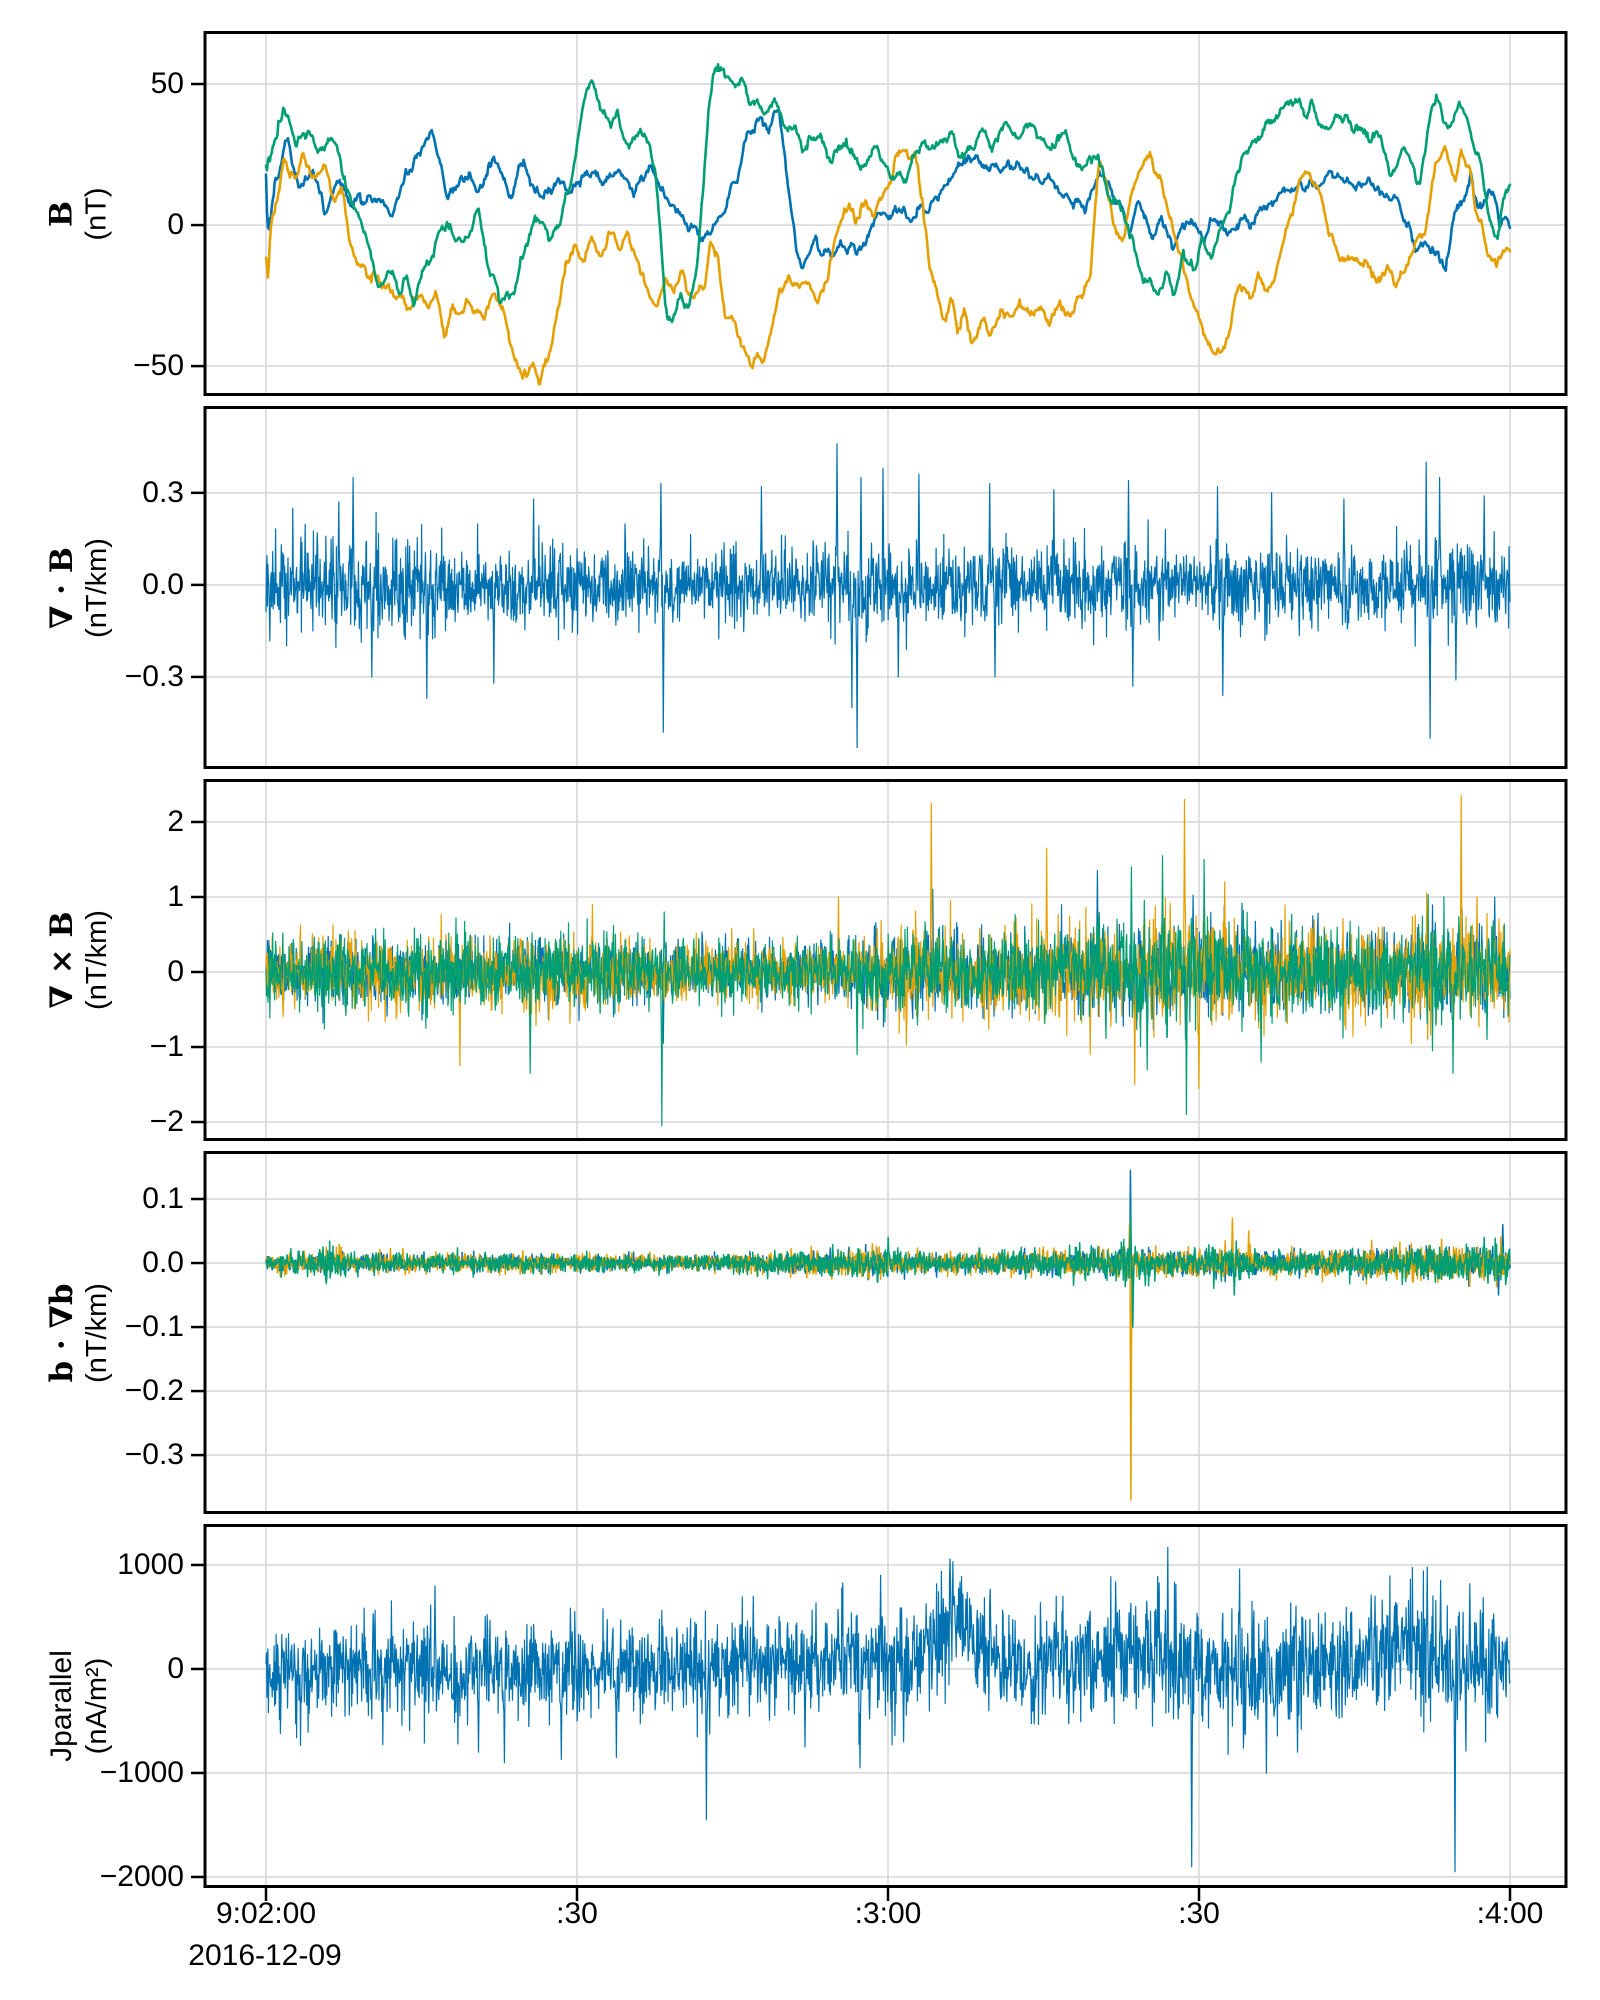 The width and height of the screenshot is (1600, 2000). I want to click on y-axis-label: ∇ · B, so click(62, 587).